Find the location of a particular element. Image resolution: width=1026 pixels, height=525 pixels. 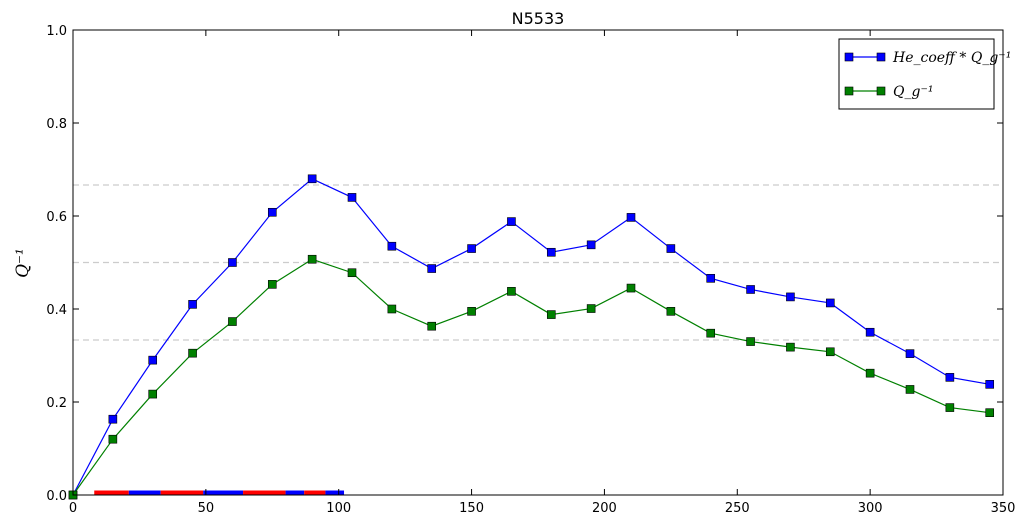

legend-label: Q_g⁻¹ is located at coordinates (913, 92).